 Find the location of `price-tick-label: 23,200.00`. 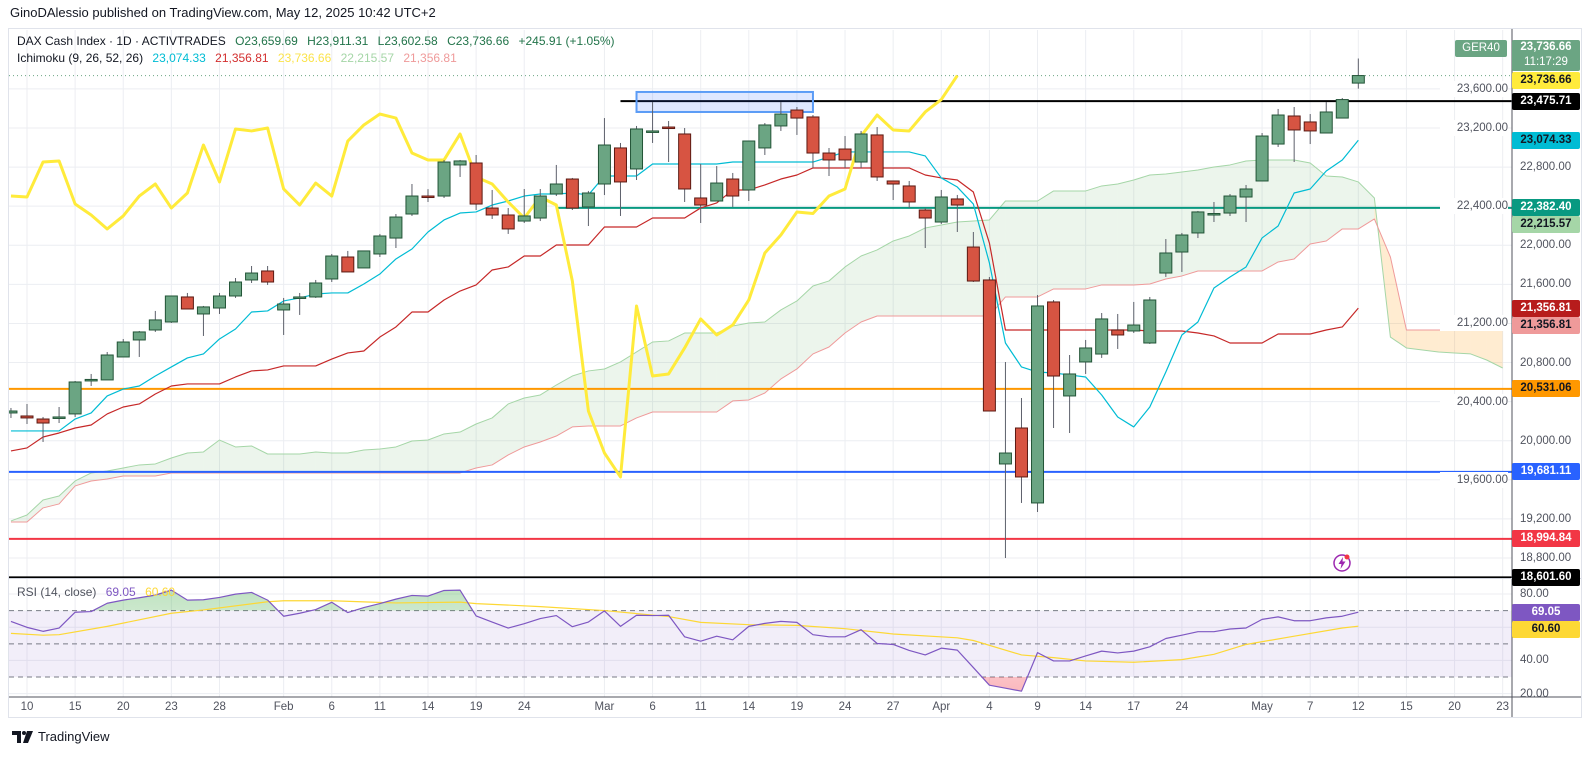

price-tick-label: 23,200.00 is located at coordinates (1474, 128).